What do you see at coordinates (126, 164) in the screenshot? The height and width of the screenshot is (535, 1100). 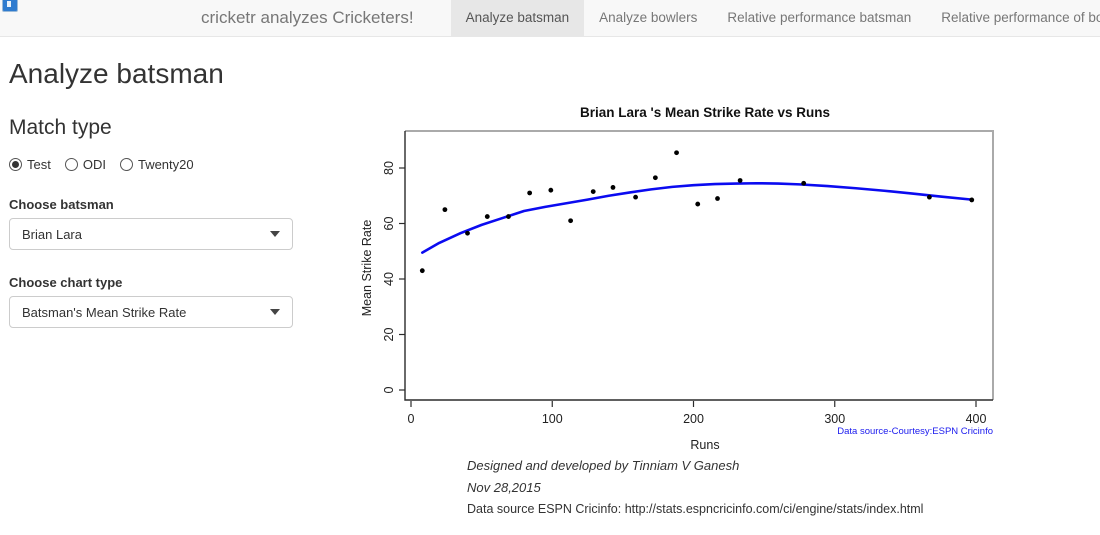 I see `radio-twenty20-icon` at bounding box center [126, 164].